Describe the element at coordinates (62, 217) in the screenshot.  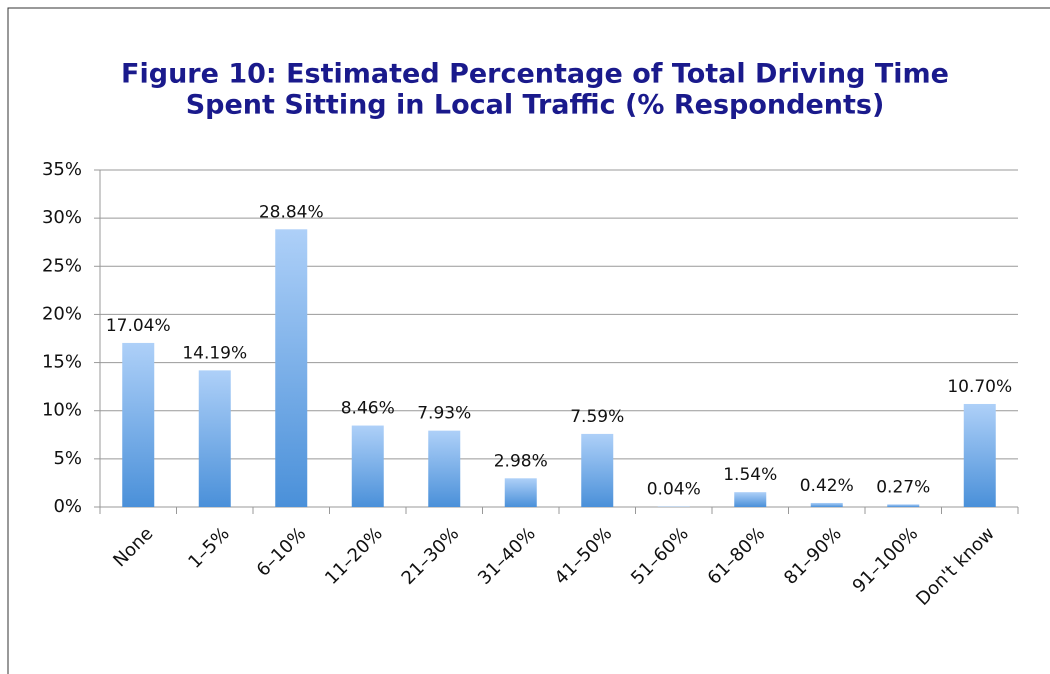
I see `y-tick-label: 30%` at that location.